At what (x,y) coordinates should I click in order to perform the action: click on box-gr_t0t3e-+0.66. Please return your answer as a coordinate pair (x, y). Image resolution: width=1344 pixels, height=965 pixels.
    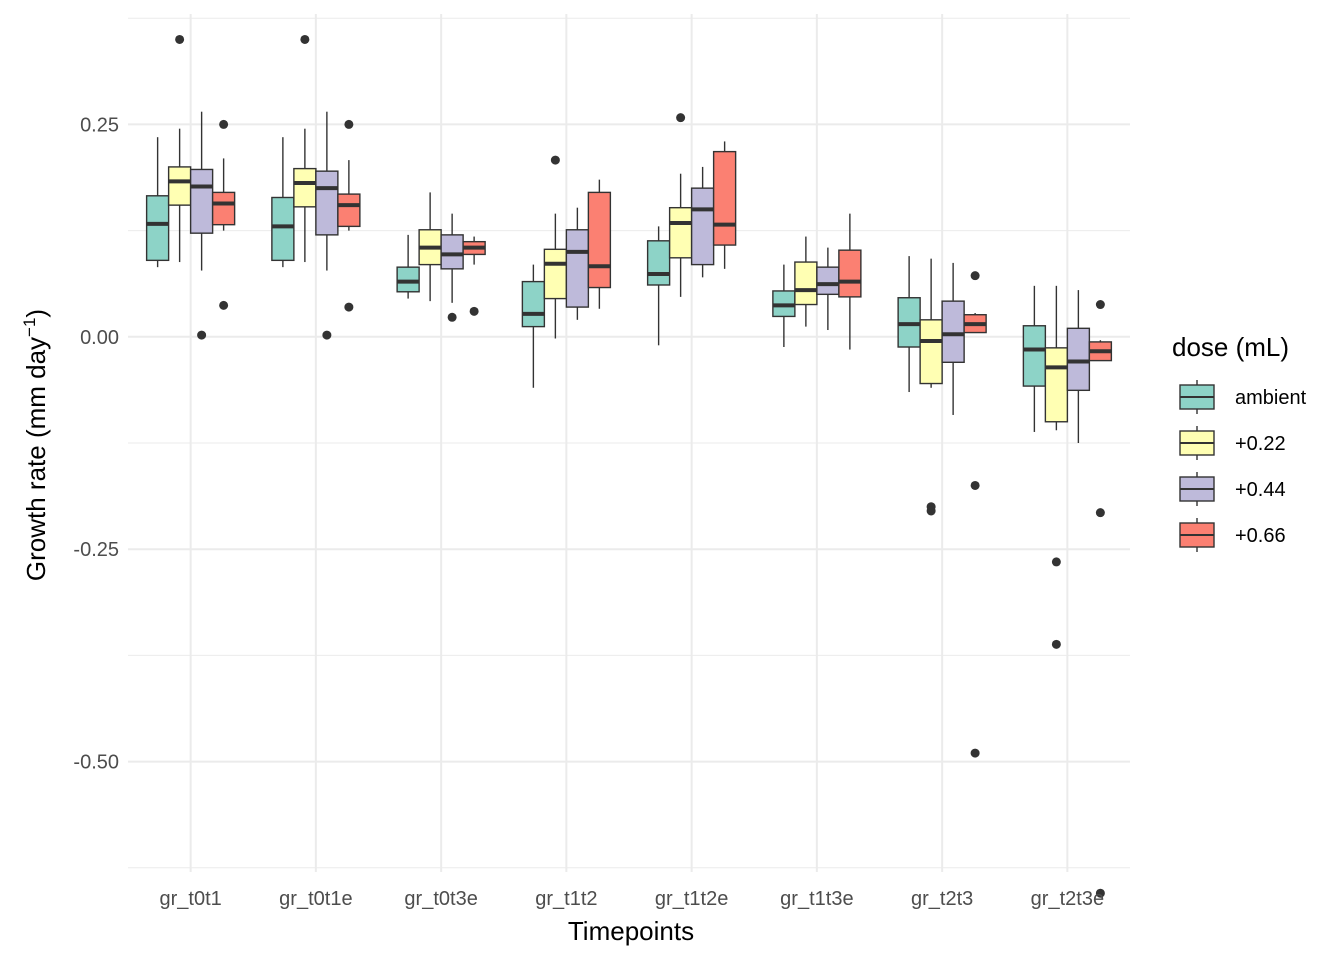
    Looking at the image, I should click on (474, 276).